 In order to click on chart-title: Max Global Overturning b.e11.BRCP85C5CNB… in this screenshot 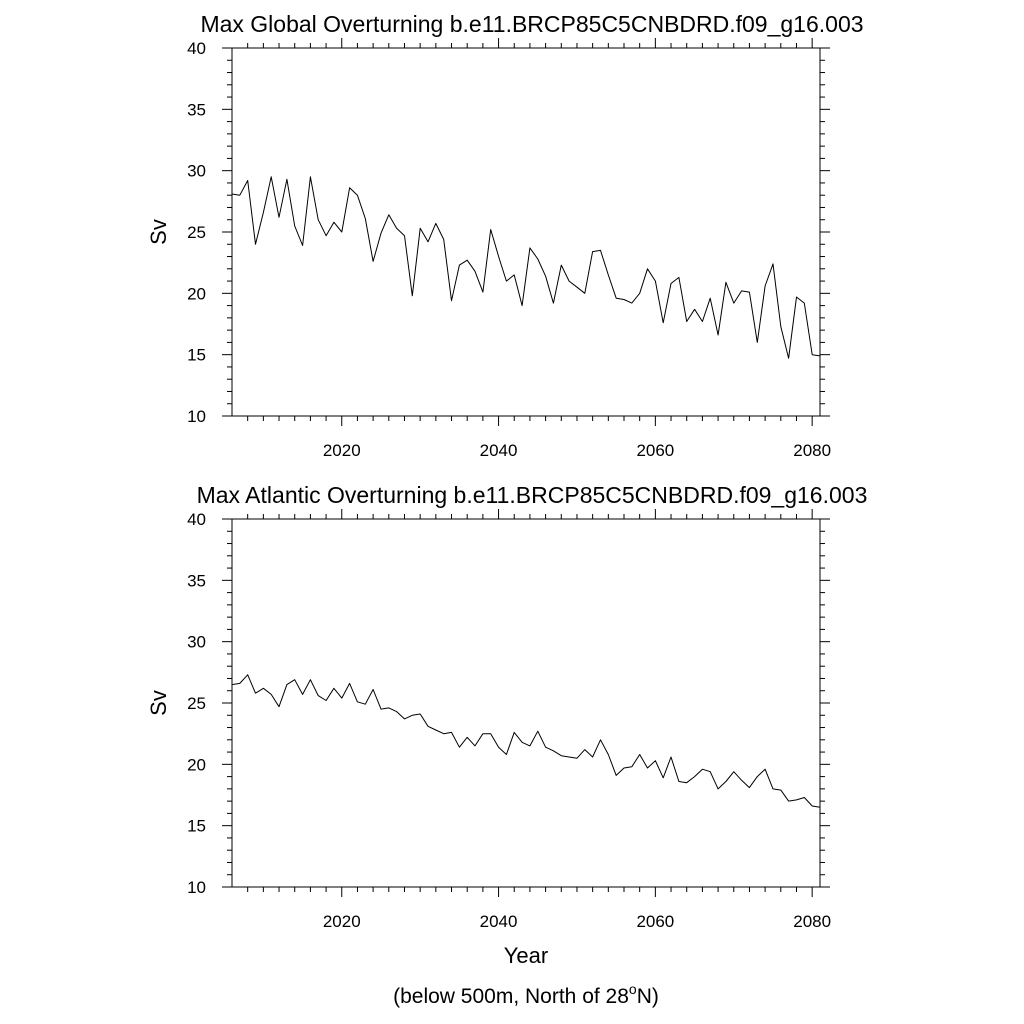, I will do `click(531, 24)`.